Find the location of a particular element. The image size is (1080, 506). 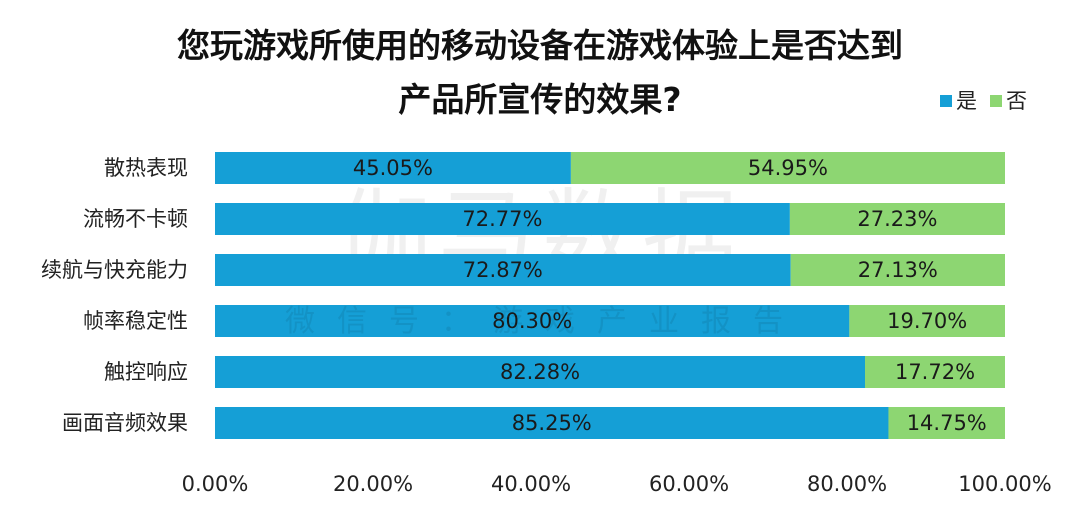

data-label: 27.13% is located at coordinates (898, 270).